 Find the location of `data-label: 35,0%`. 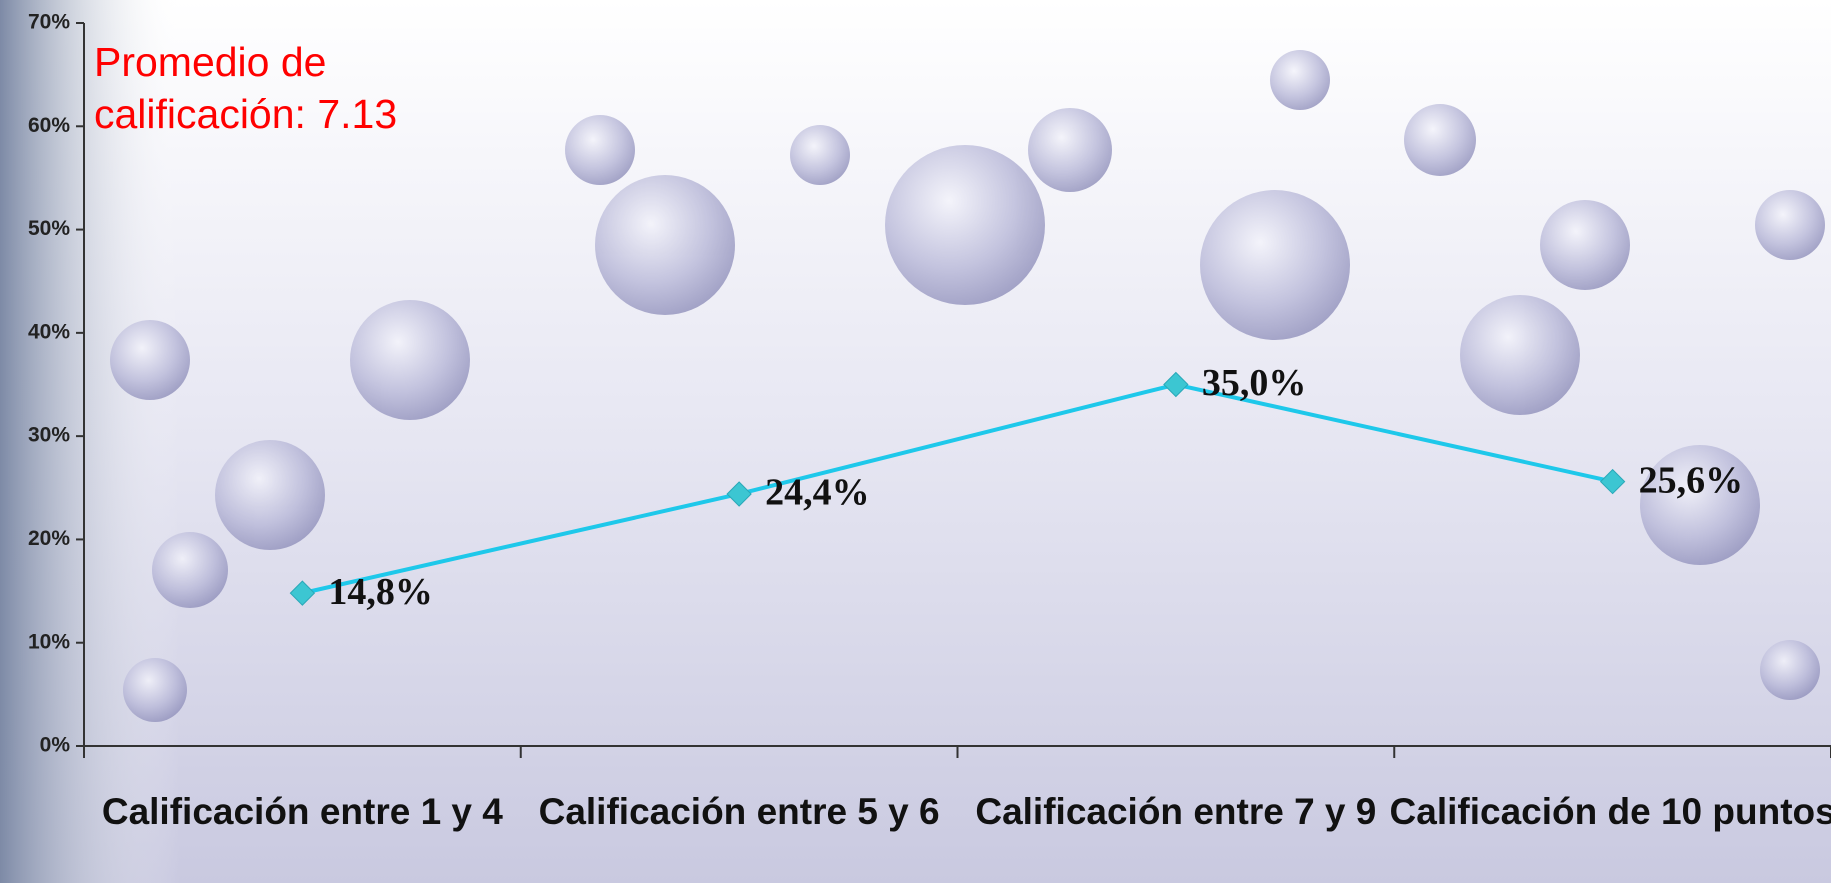

data-label: 35,0% is located at coordinates (1254, 383).